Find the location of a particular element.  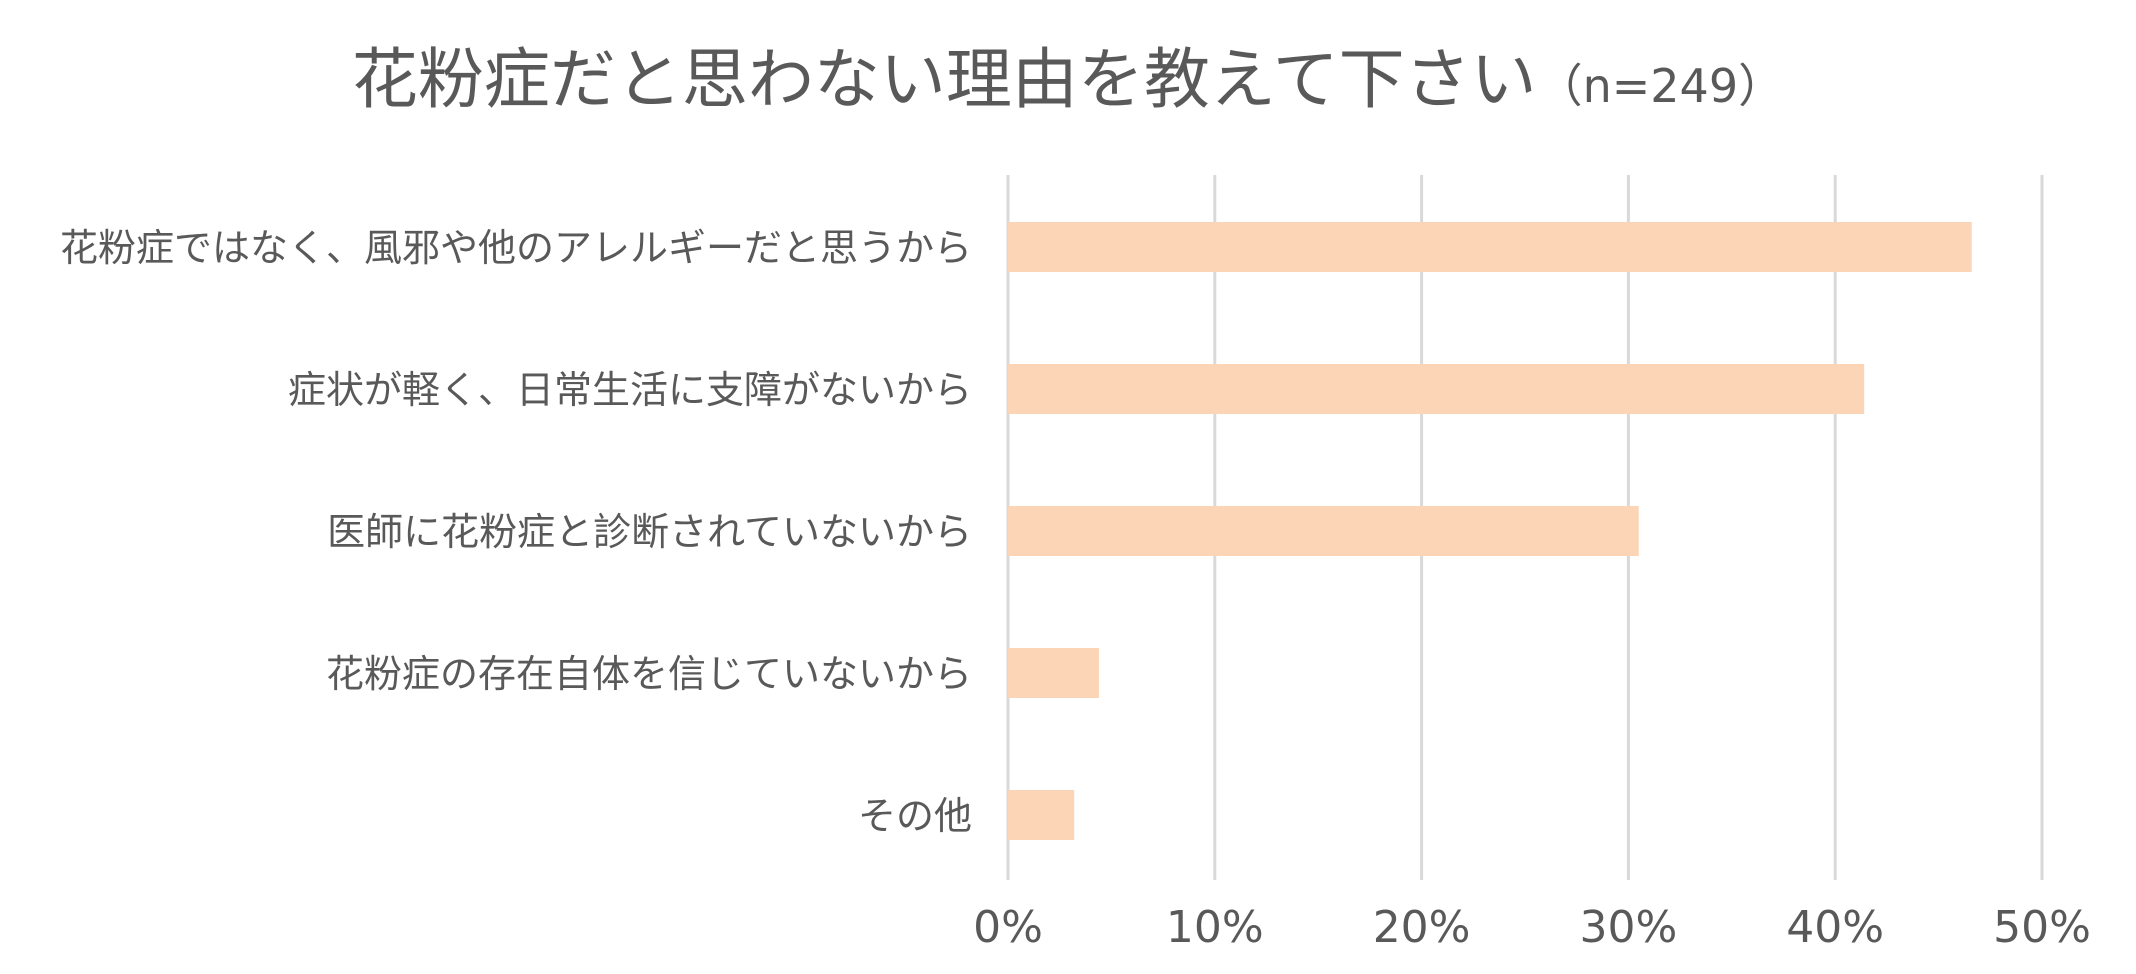

chart-title: 花粉症だと思わない理由を教えて下さい（n=249） is located at coordinates (1068, 79).